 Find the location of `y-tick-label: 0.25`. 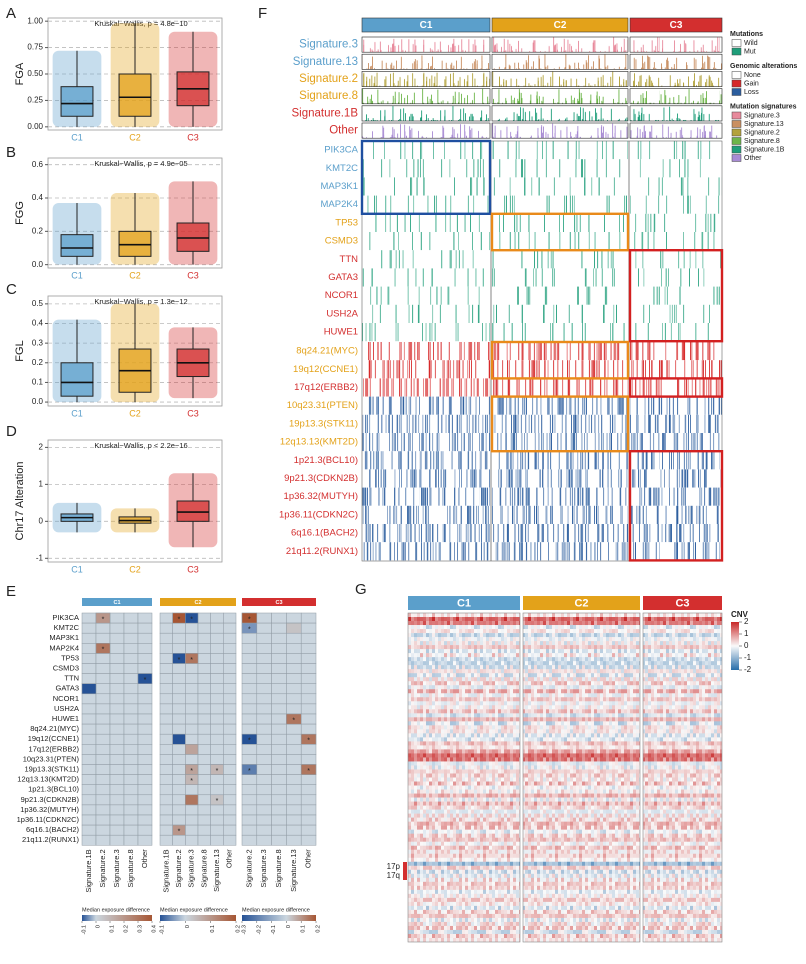

y-tick-label: 0.25 is located at coordinates (35, 100).